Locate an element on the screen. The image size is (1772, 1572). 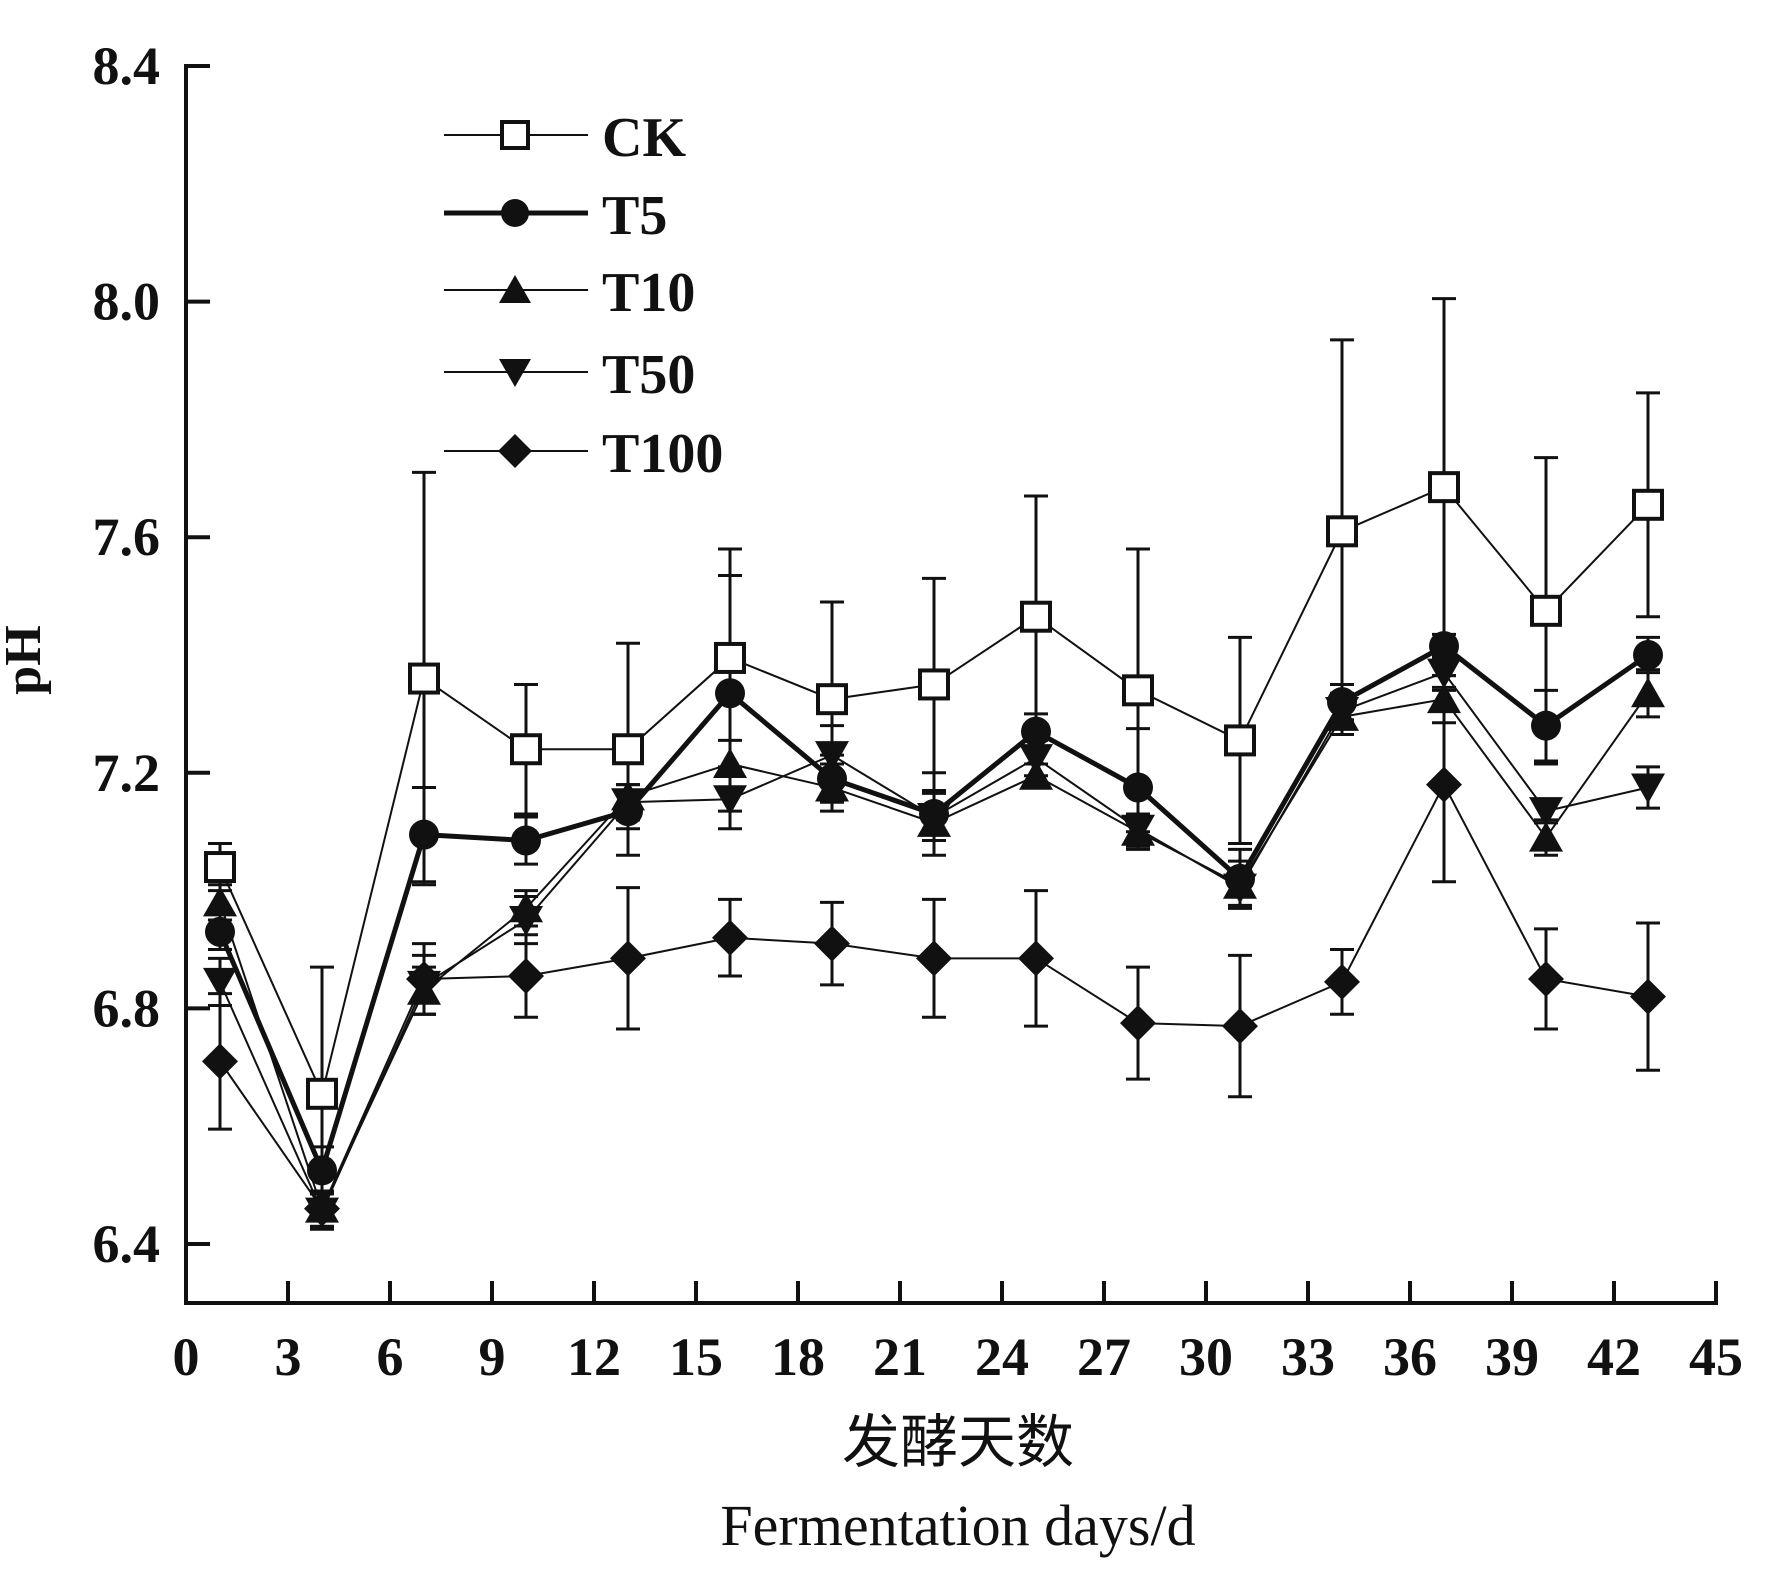
x-tick-label: 45 is located at coordinates (1716, 1357).